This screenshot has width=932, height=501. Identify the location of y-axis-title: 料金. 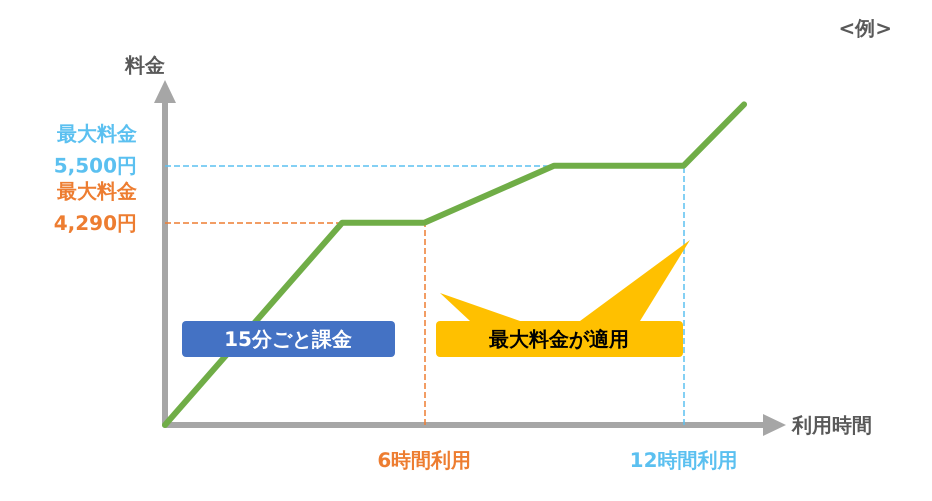
(144, 65).